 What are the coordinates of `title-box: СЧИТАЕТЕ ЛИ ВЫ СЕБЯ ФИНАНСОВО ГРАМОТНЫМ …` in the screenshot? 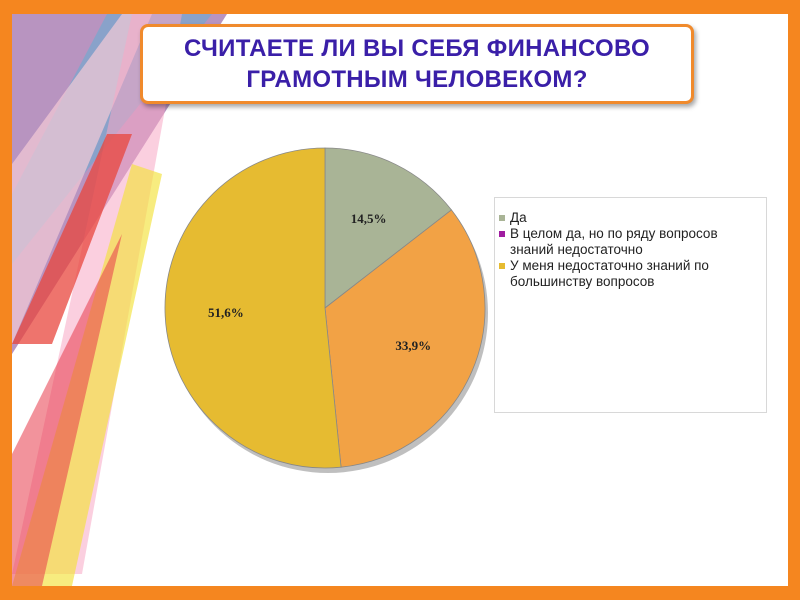 It's located at (417, 64).